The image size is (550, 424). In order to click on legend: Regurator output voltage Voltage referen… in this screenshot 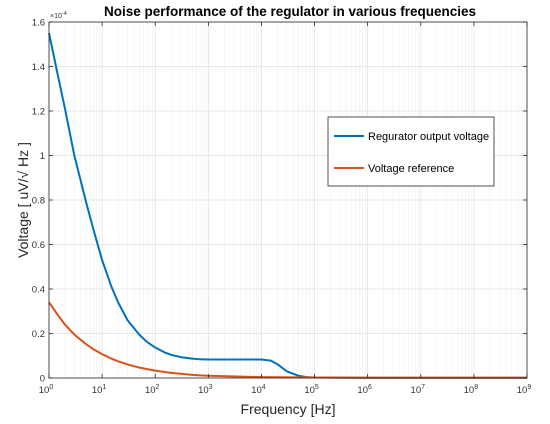, I will do `click(411, 151)`.